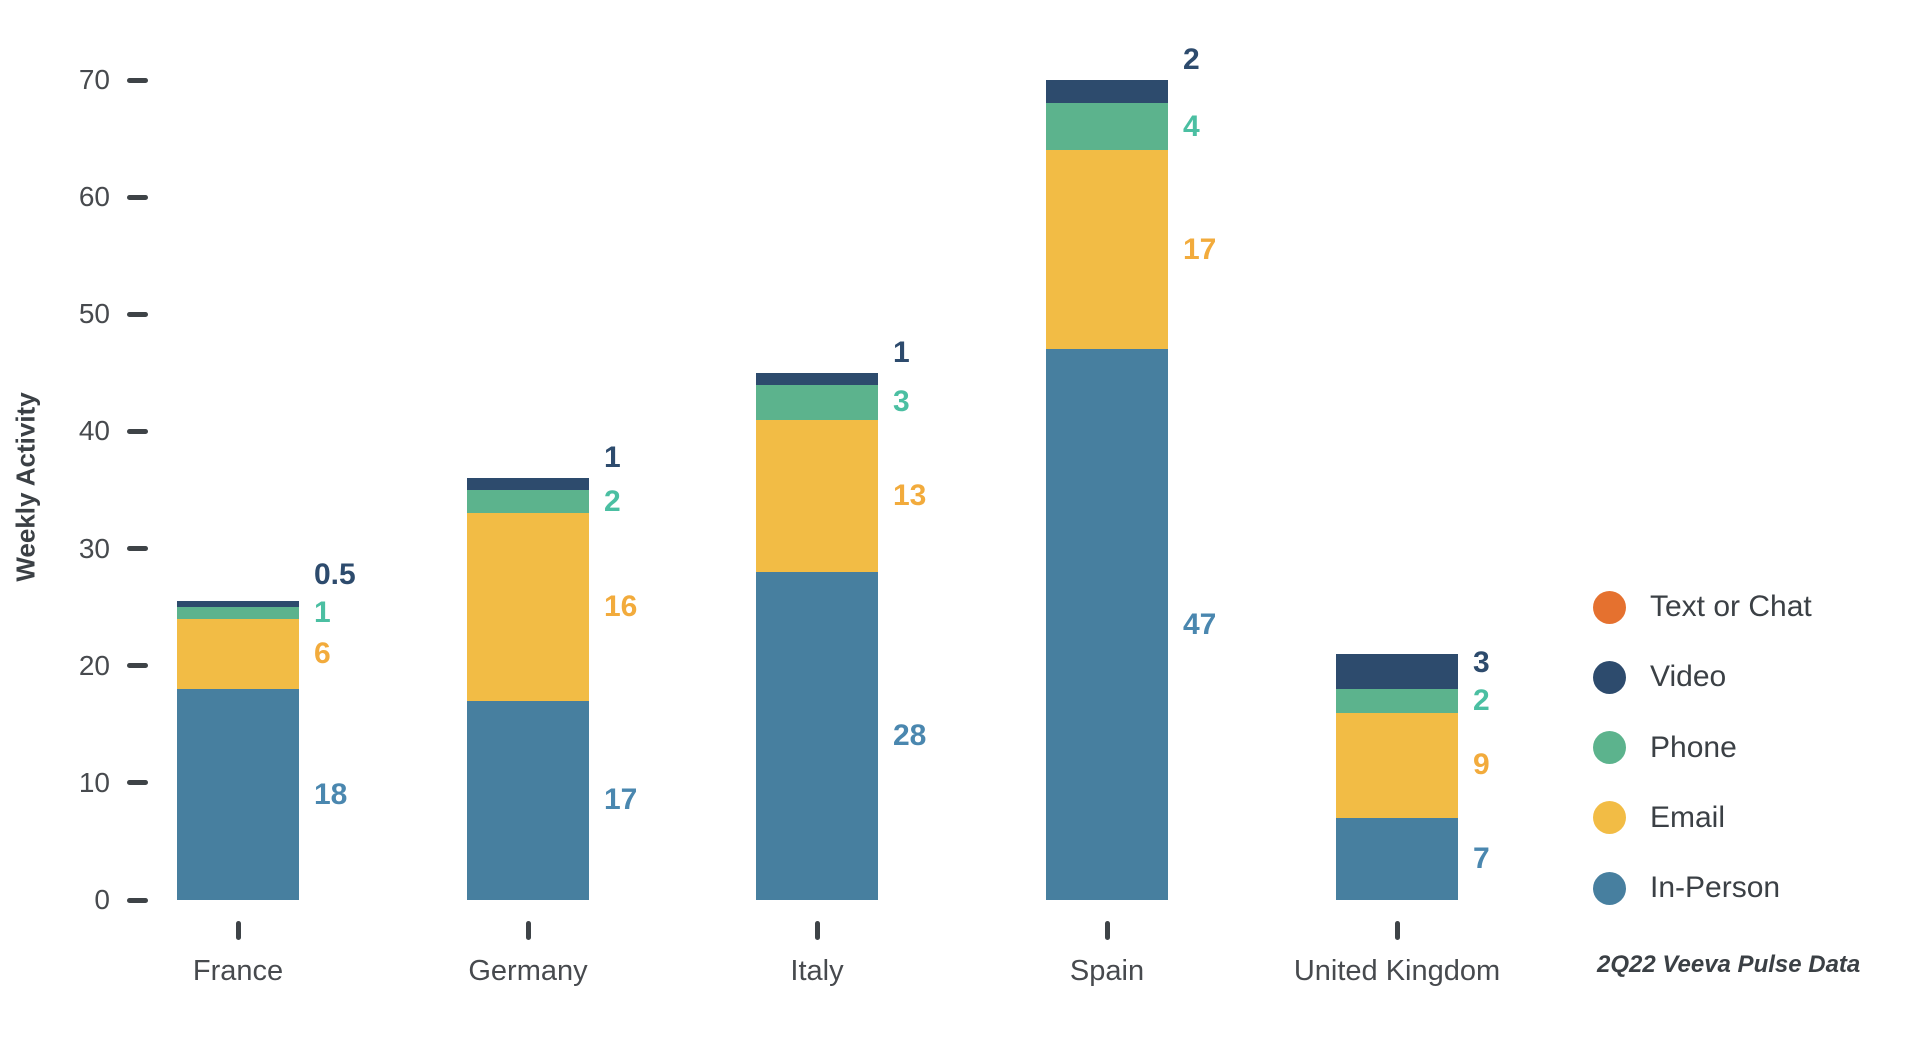 This screenshot has width=1918, height=1042. I want to click on value-label-in-person-united-kingdom: 7, so click(1481, 858).